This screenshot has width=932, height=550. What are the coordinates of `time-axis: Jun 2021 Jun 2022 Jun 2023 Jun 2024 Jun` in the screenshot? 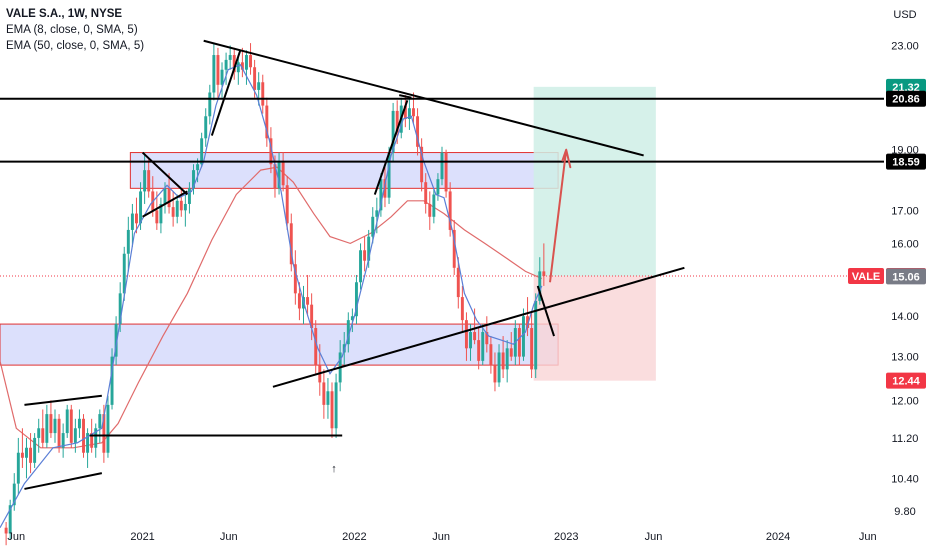 It's located at (441, 537).